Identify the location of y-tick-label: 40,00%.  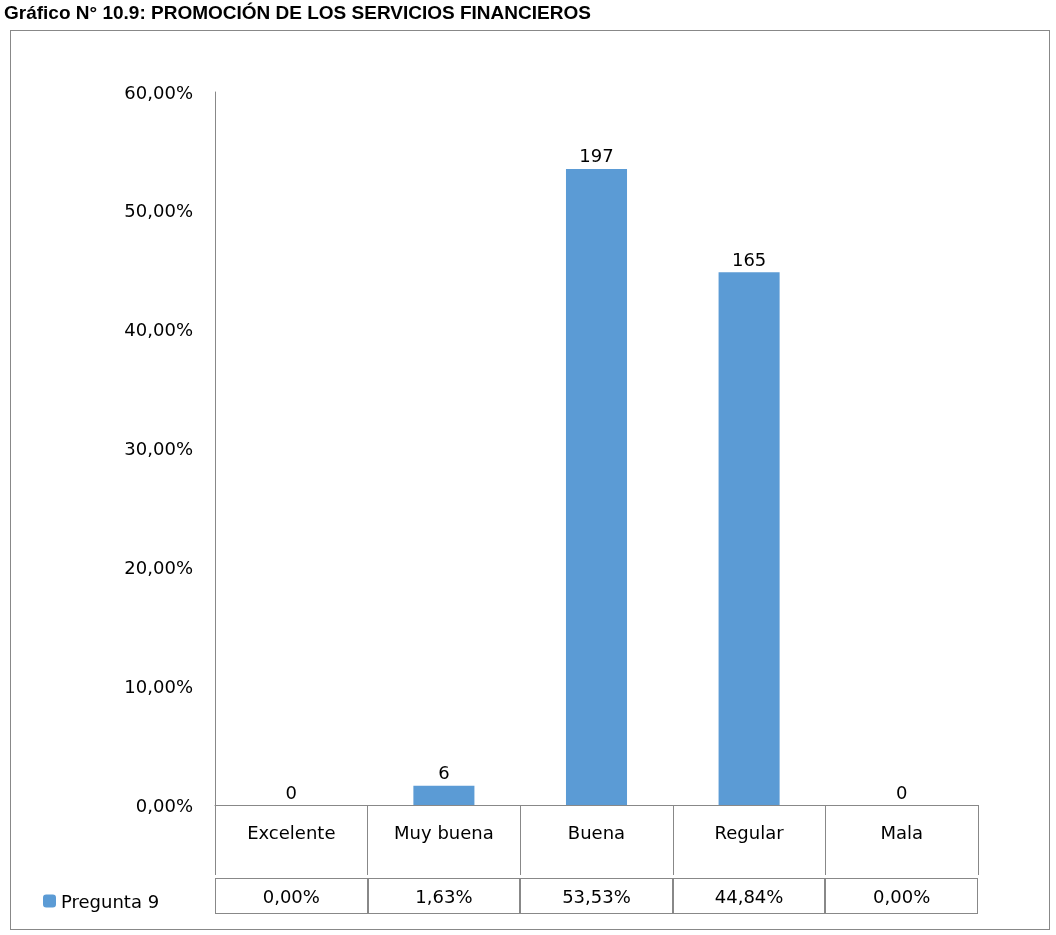
(158, 330).